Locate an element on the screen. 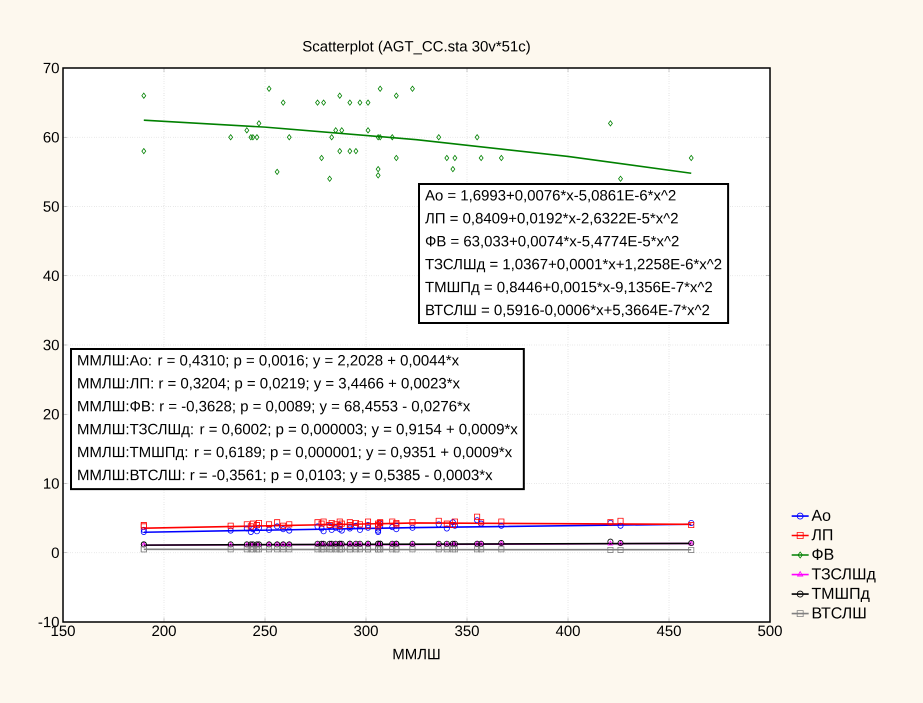  annotation: ТМШПд = 0,8446+0,0015*x-9,1356E-7*x^2 is located at coordinates (568, 289).